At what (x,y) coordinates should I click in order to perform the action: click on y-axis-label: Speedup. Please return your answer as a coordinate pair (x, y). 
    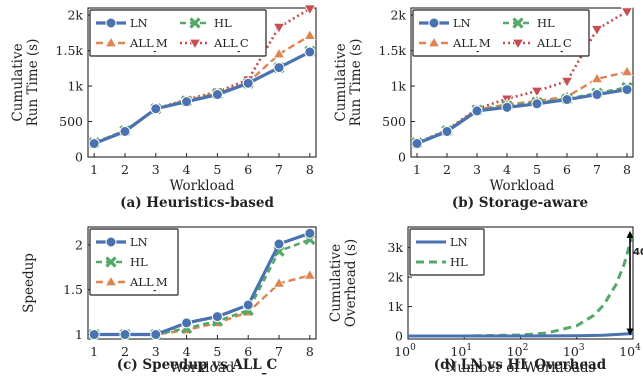
    Looking at the image, I should click on (29, 283).